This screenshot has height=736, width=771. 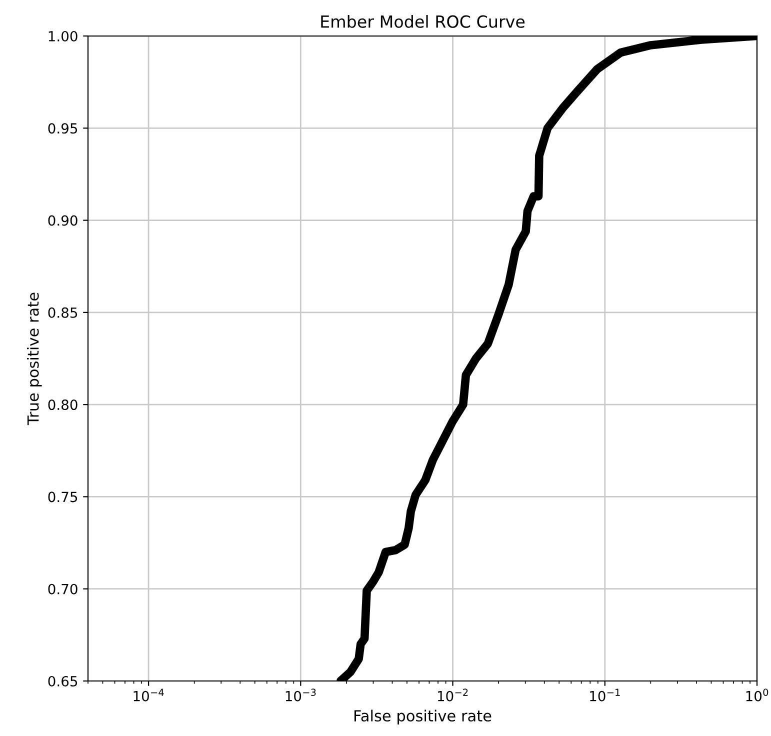 What do you see at coordinates (63, 497) in the screenshot?
I see `y-tick-label: 0.75` at bounding box center [63, 497].